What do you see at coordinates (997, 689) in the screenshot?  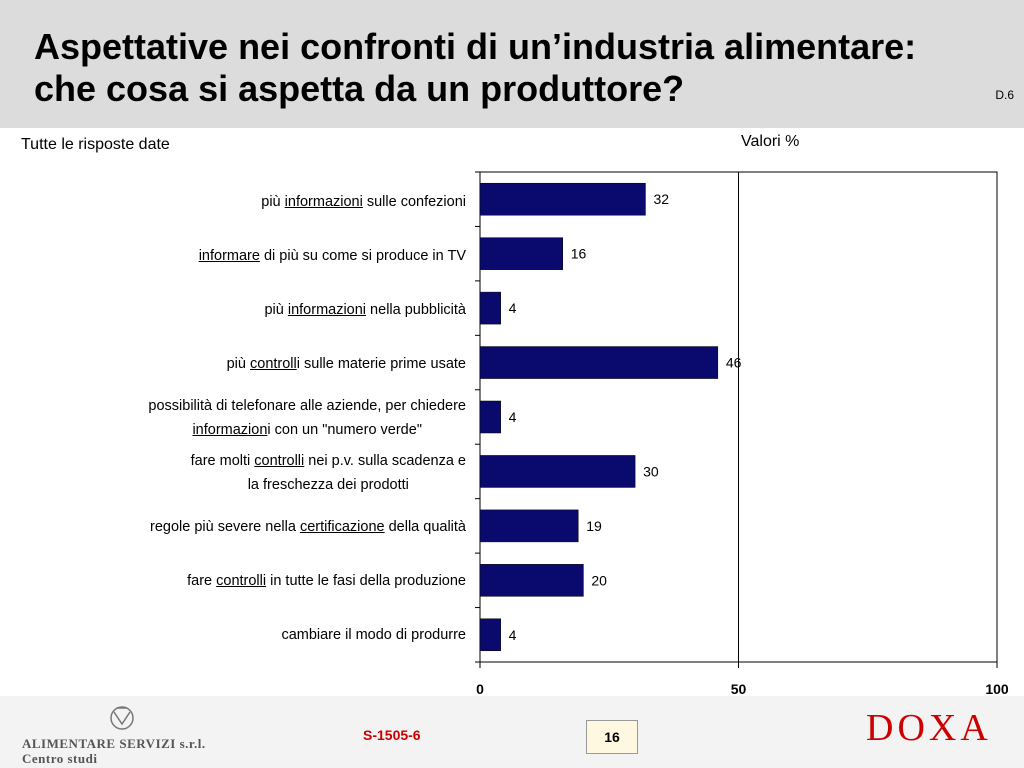 I see `x-tick-label: 100` at bounding box center [997, 689].